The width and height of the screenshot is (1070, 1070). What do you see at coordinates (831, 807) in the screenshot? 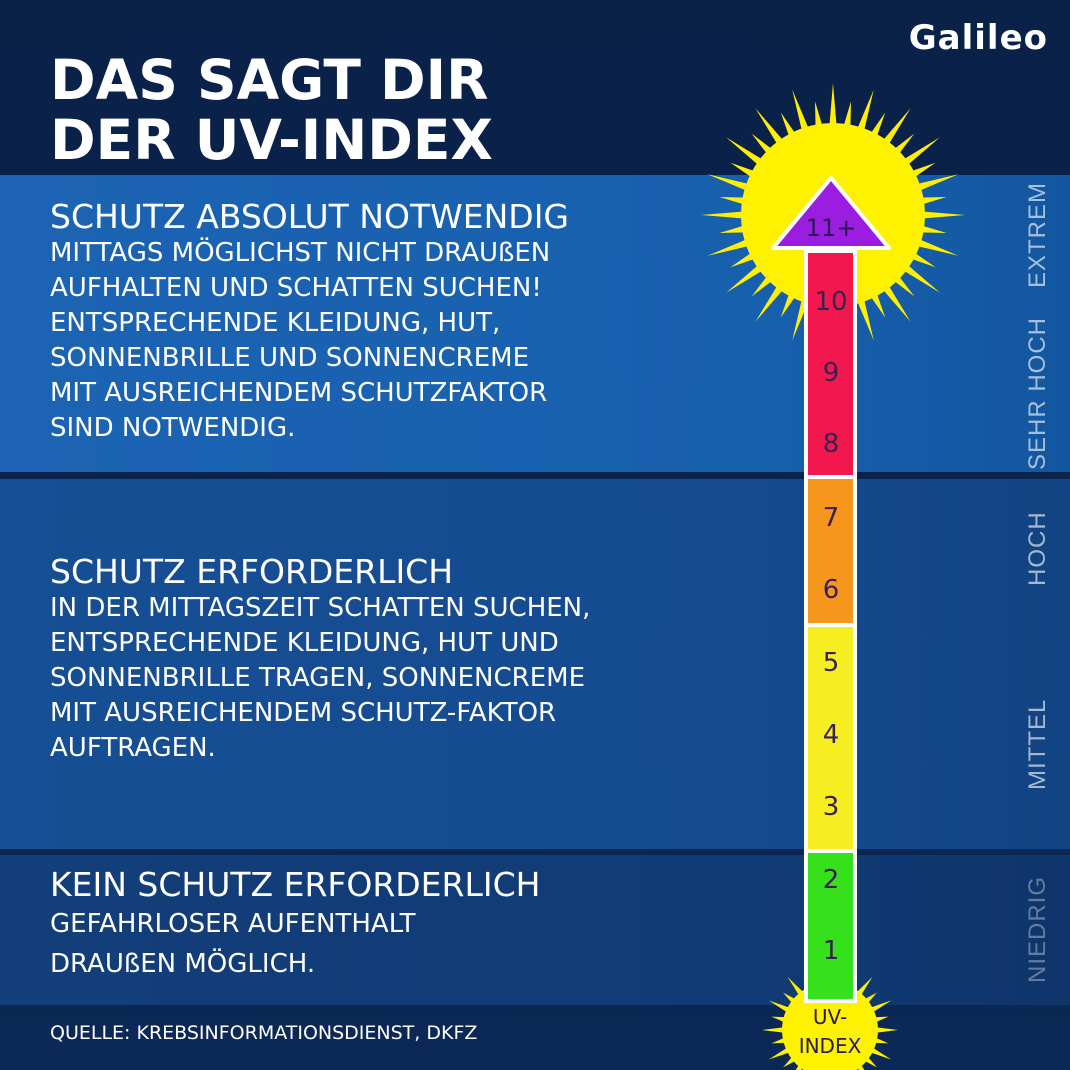
I see `level-label-3: 3` at bounding box center [831, 807].